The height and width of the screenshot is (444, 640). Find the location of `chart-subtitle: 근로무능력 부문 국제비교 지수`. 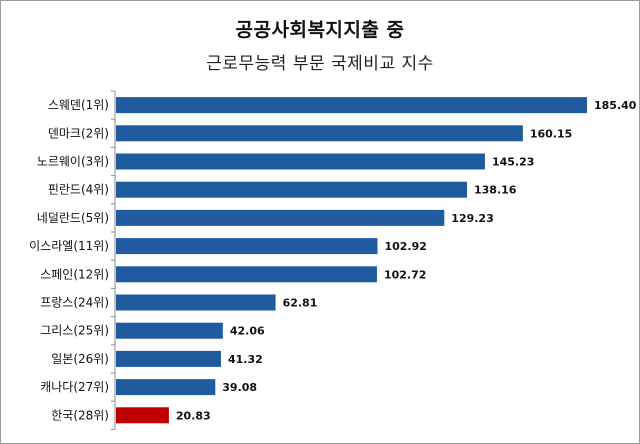

chart-subtitle: 근로무능력 부문 국제비교 지수 is located at coordinates (320, 64).